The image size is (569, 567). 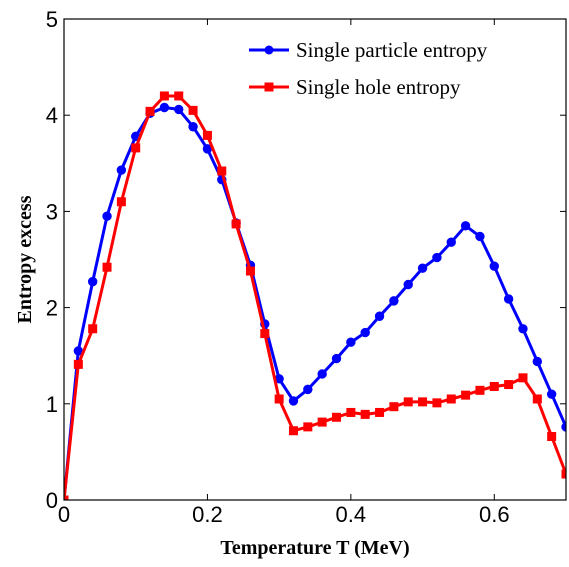 What do you see at coordinates (351, 514) in the screenshot?
I see `x-tick-label: 0.4` at bounding box center [351, 514].